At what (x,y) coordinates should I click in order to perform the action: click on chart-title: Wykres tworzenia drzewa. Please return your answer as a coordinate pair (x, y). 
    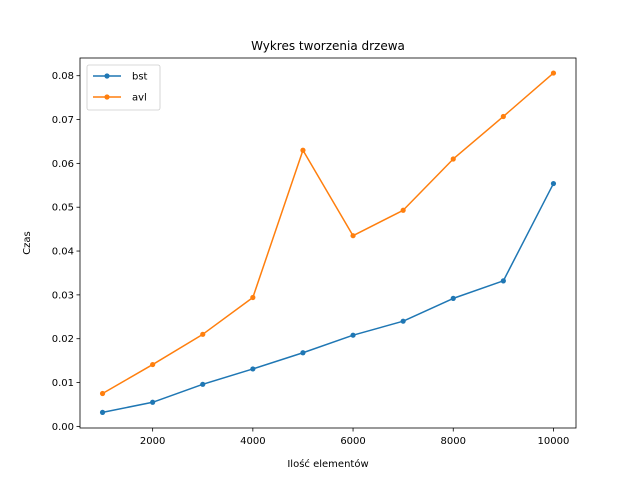
    Looking at the image, I should click on (328, 46).